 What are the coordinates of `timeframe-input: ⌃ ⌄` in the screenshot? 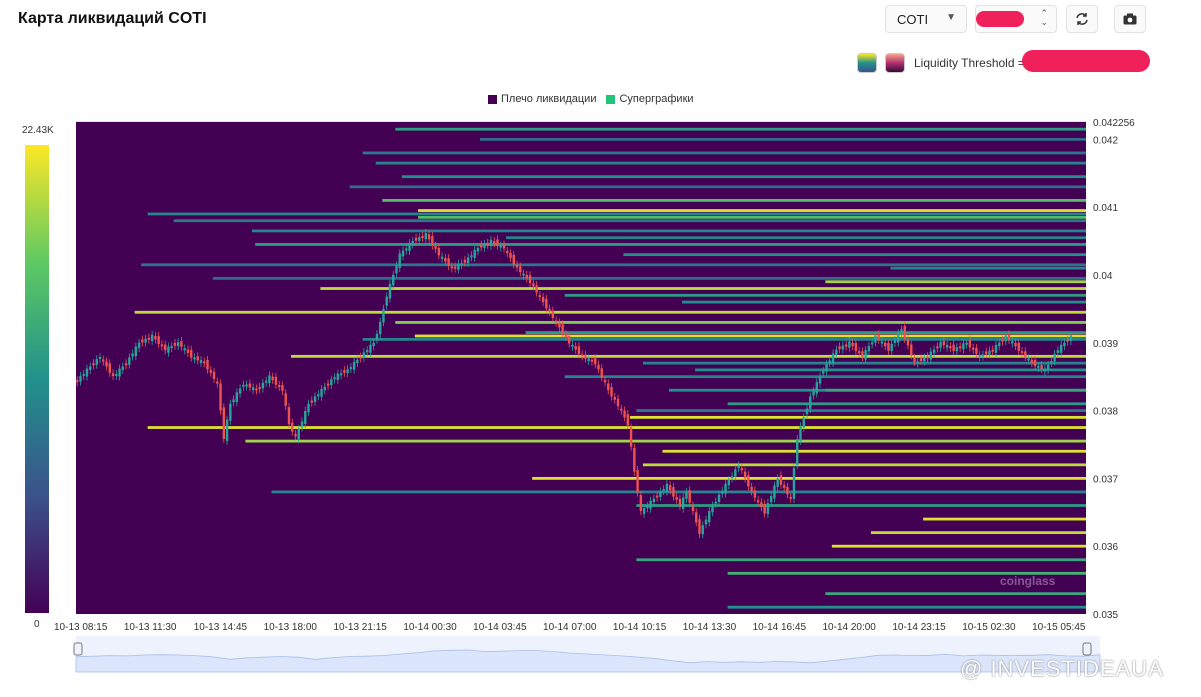 It's located at (1016, 19).